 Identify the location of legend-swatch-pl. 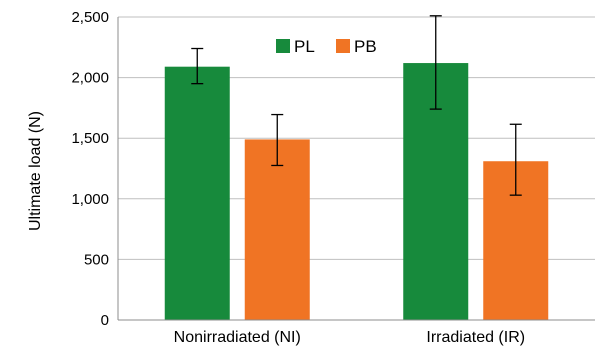
(283, 46).